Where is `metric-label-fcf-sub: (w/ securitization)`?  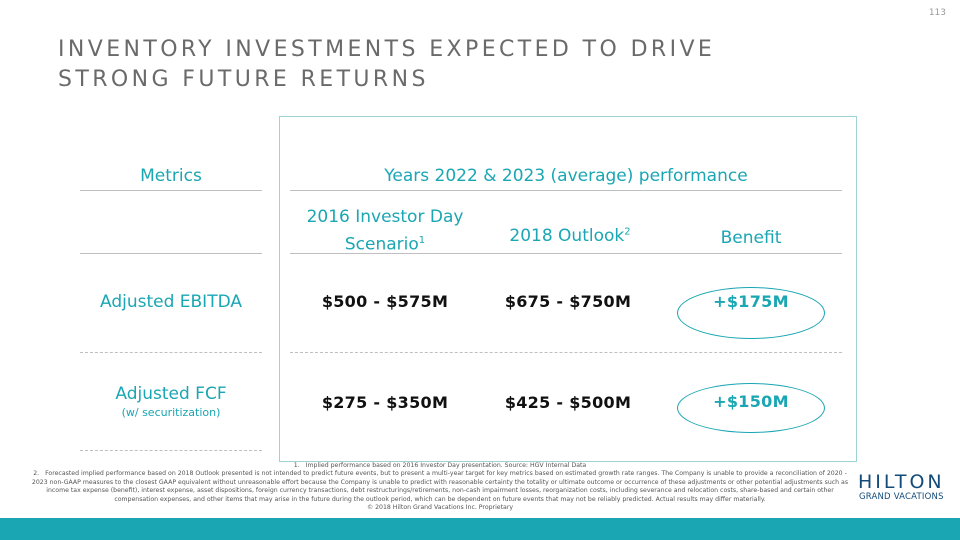
metric-label-fcf-sub: (w/ securitization) is located at coordinates (171, 412).